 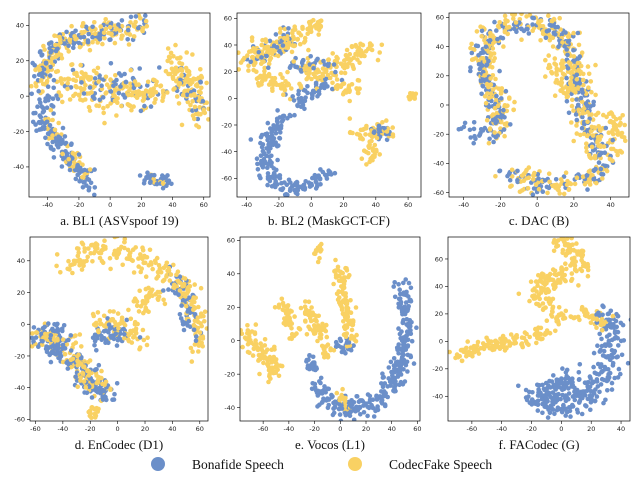 I want to click on y-tick-label: -60, so click(x=226, y=179).